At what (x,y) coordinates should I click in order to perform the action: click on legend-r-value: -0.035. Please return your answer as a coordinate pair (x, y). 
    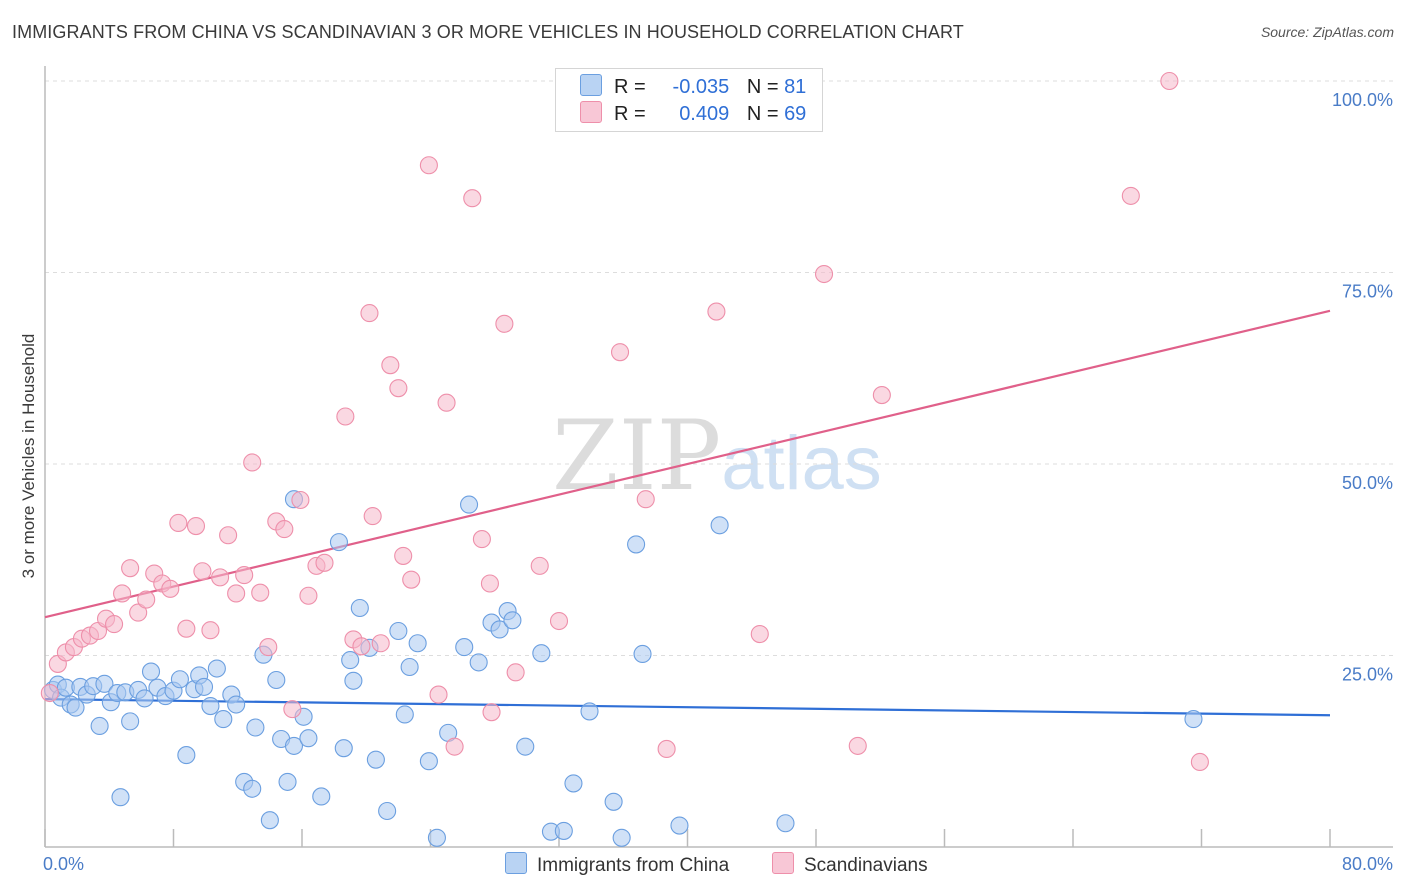
    Looking at the image, I should click on (701, 87).